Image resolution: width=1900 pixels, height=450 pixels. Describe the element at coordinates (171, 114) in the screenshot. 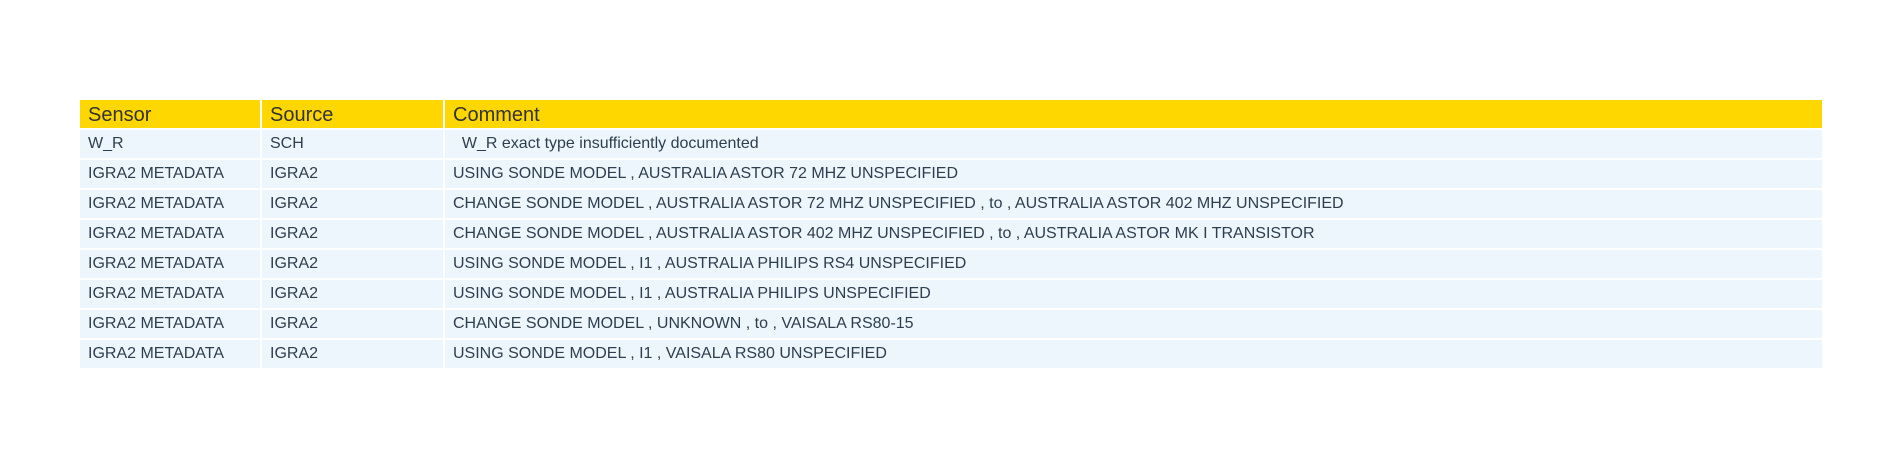

I see `header-sensor: Sensor` at that location.